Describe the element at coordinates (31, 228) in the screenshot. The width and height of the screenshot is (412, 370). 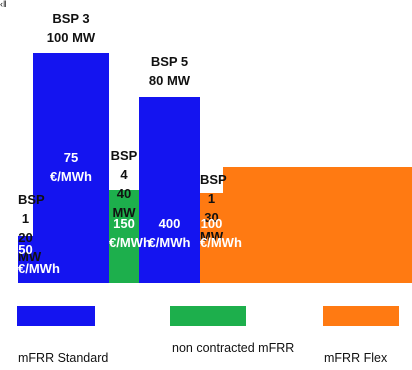
I see `capacity-label-bsp1-standard: BSP 1 20 MW` at that location.